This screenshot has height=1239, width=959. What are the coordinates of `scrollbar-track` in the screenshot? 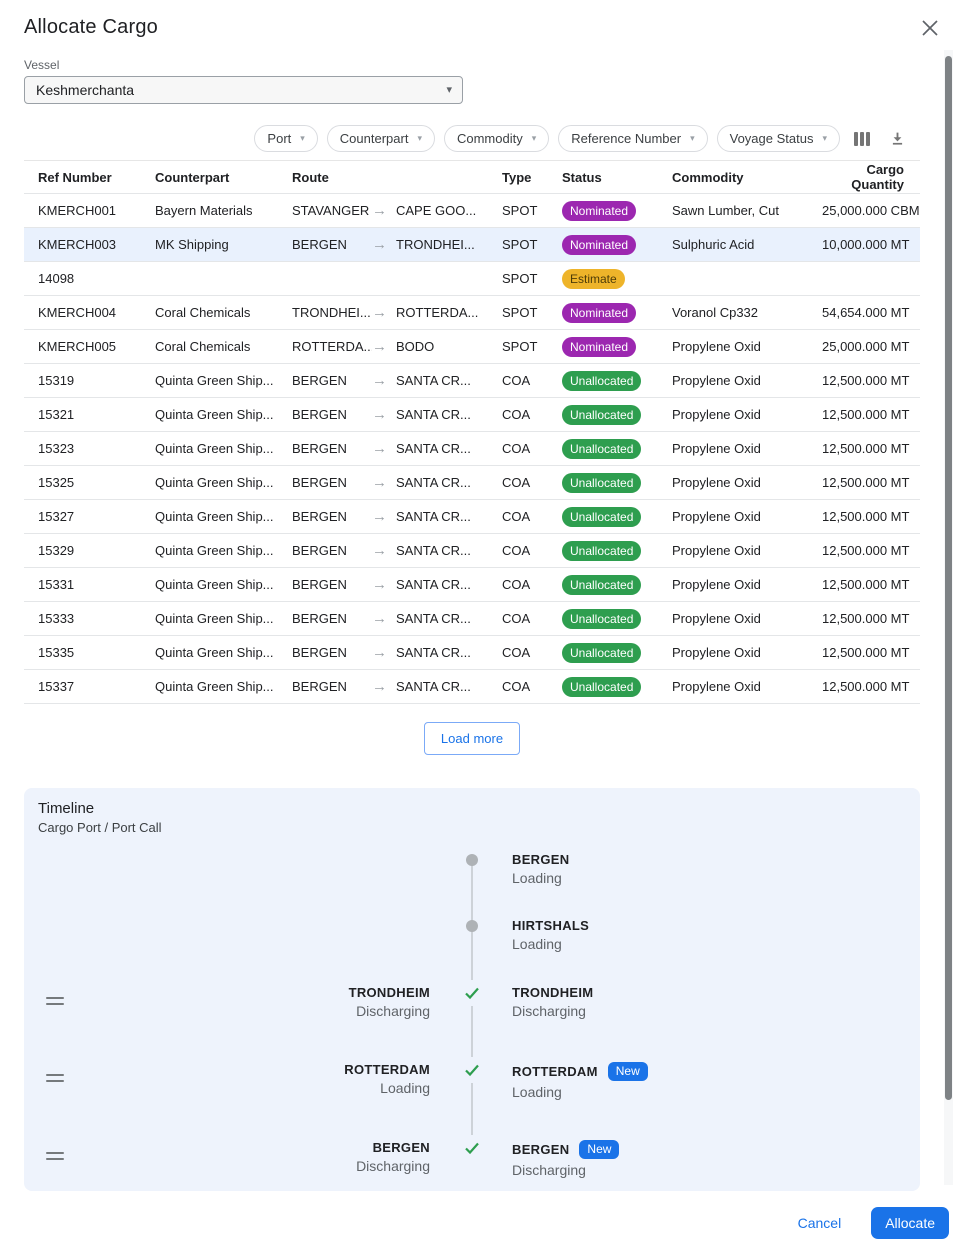 It's located at (948, 617).